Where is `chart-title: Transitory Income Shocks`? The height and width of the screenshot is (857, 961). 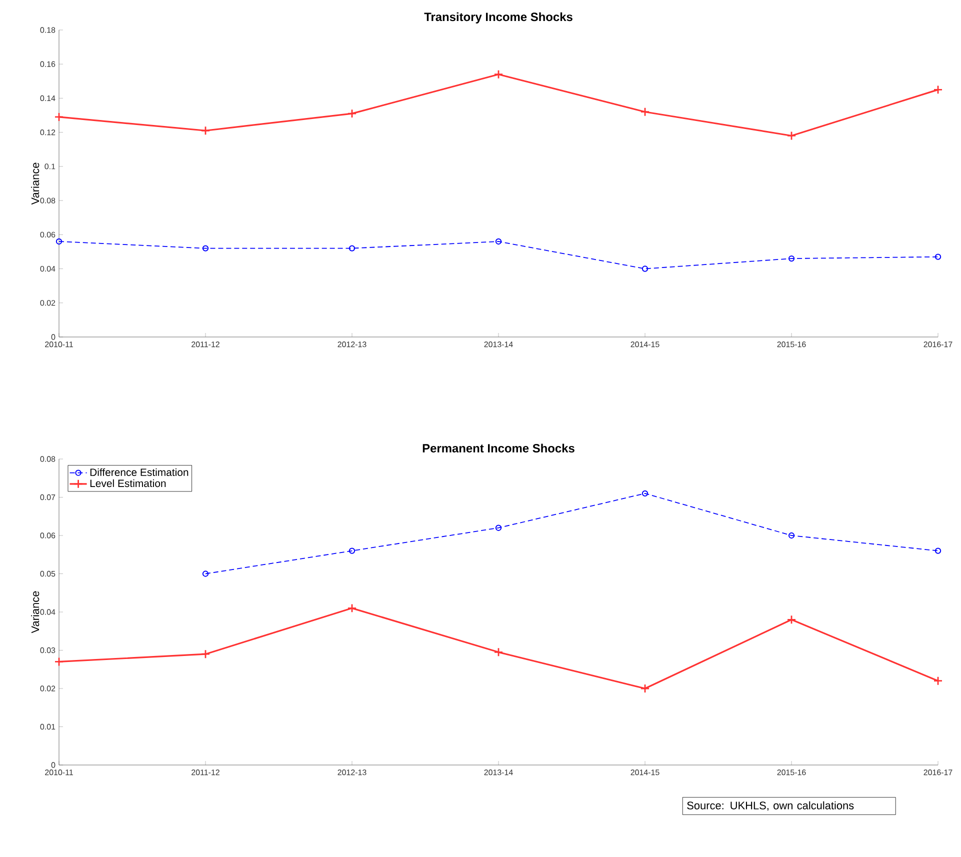
chart-title: Transitory Income Shocks is located at coordinates (498, 18).